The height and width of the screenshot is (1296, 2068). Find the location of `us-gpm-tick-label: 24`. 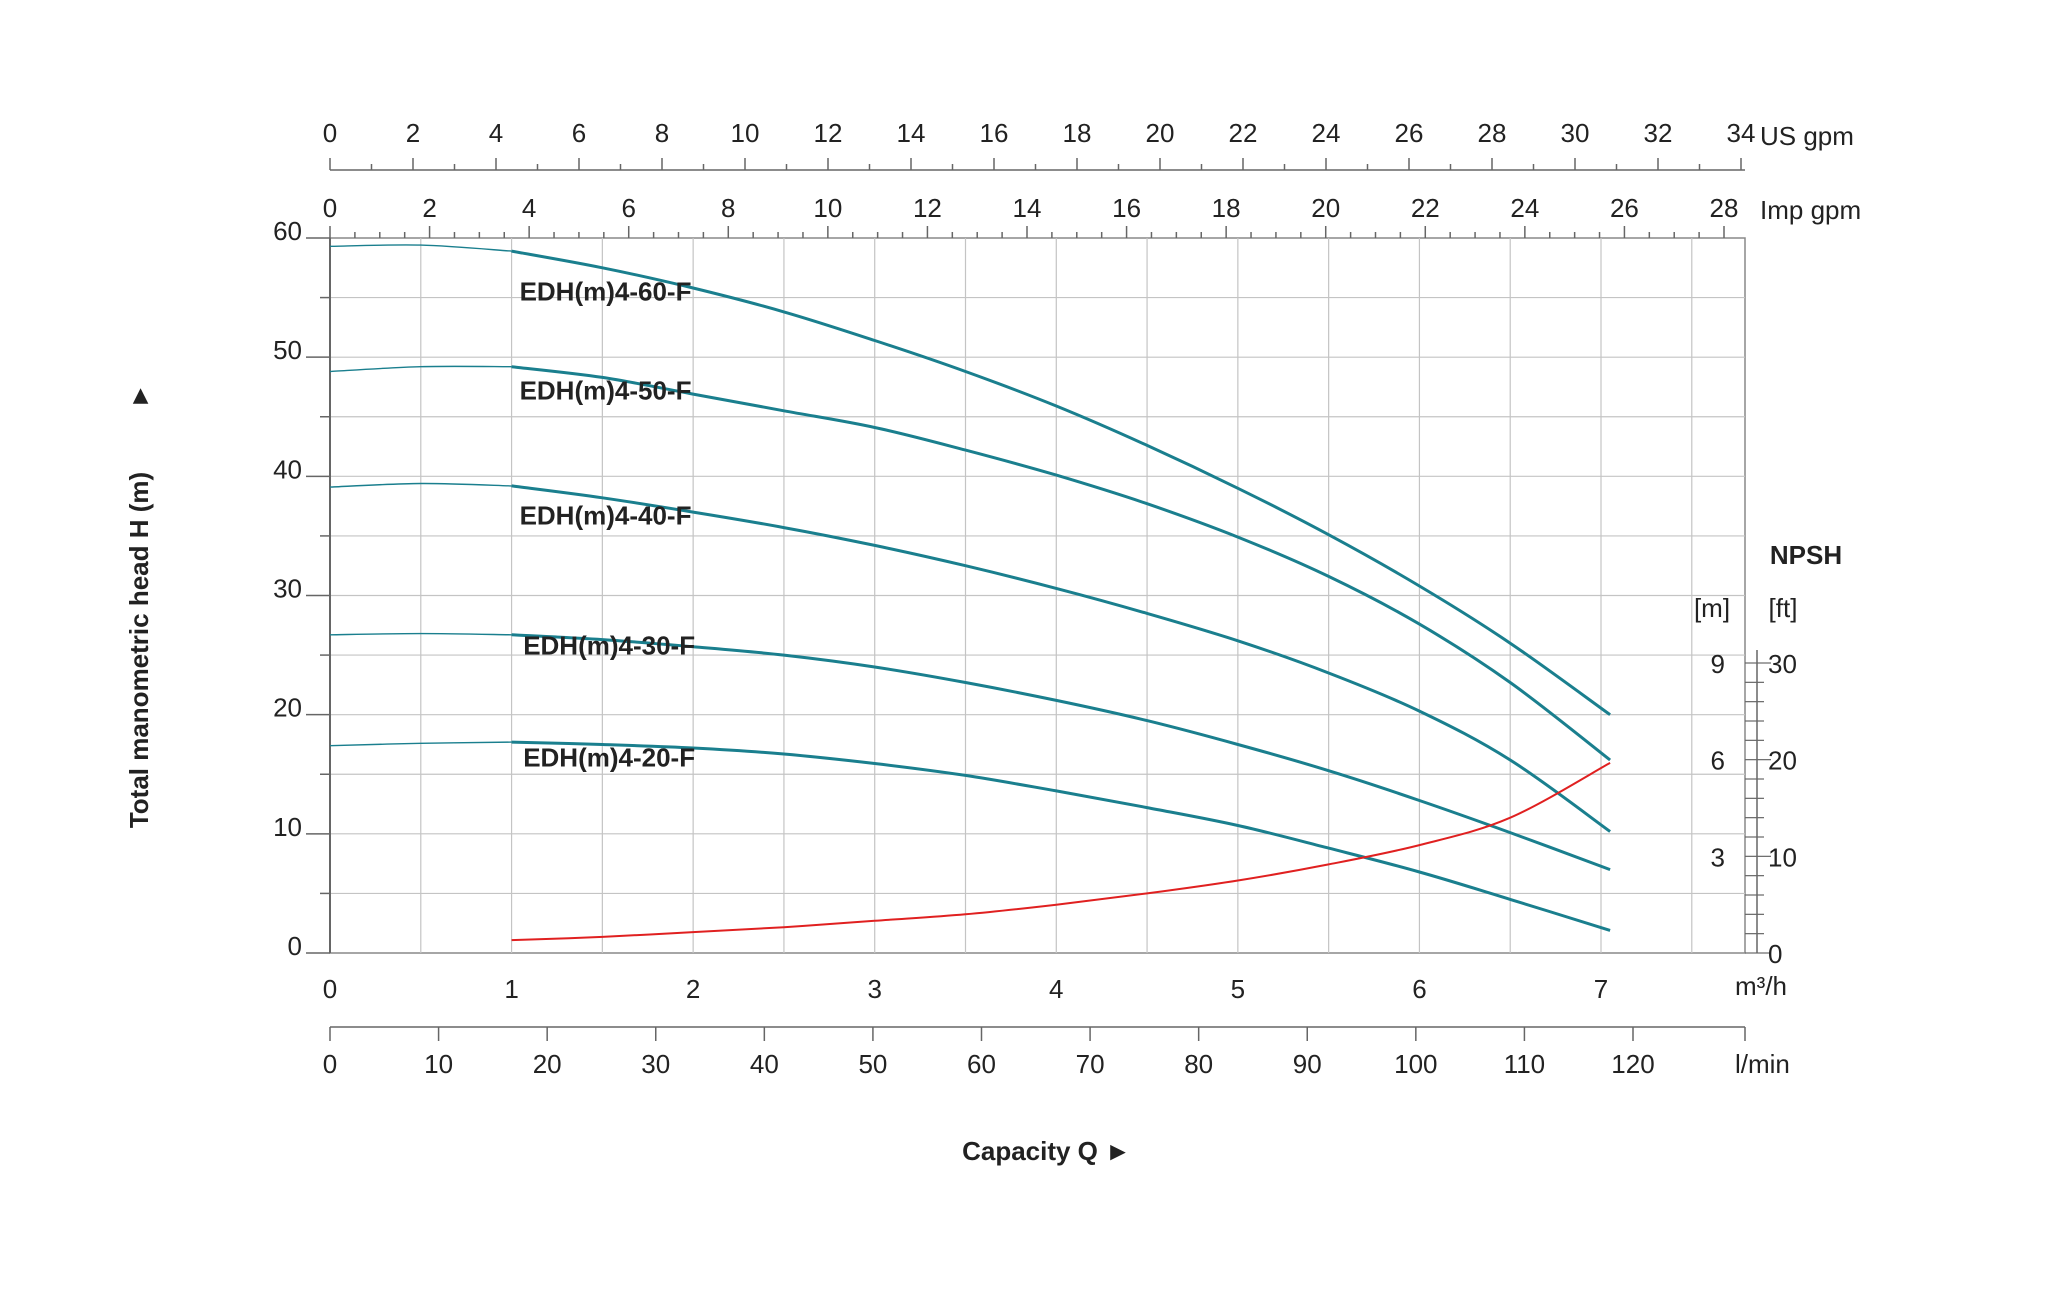

us-gpm-tick-label: 24 is located at coordinates (1326, 133).